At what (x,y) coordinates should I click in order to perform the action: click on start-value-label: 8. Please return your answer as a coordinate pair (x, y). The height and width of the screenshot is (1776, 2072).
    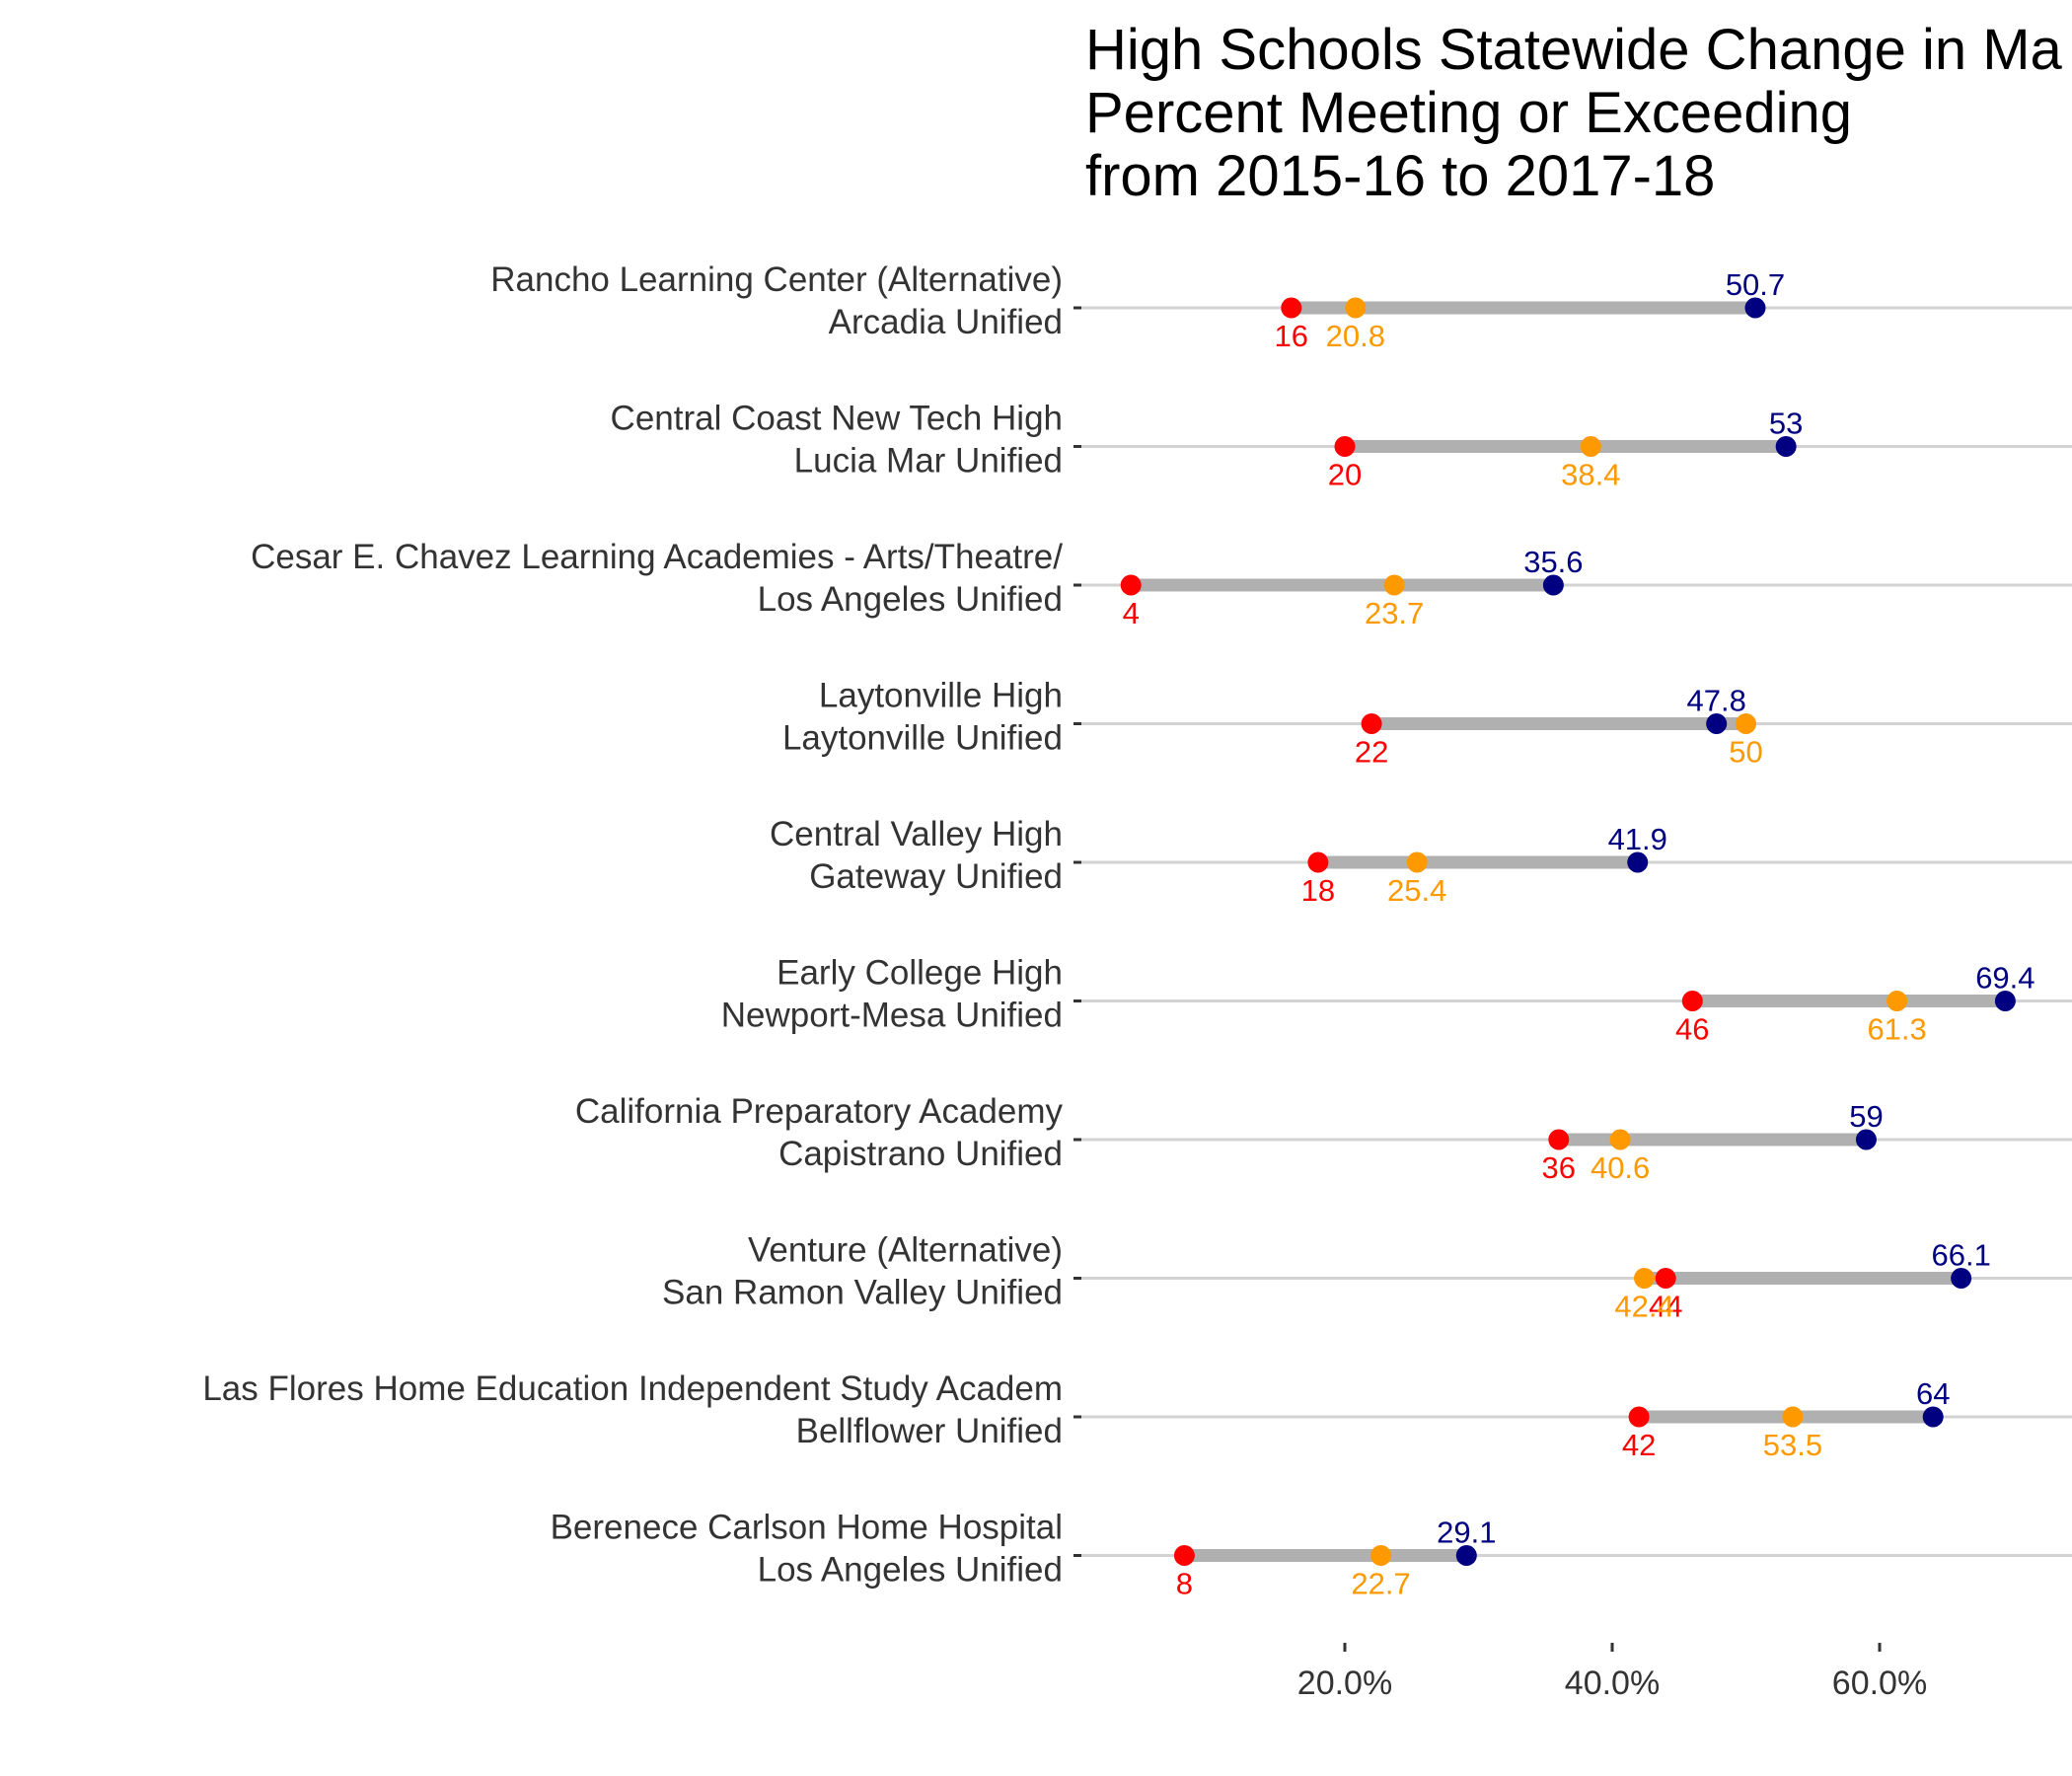
    Looking at the image, I should click on (1185, 1584).